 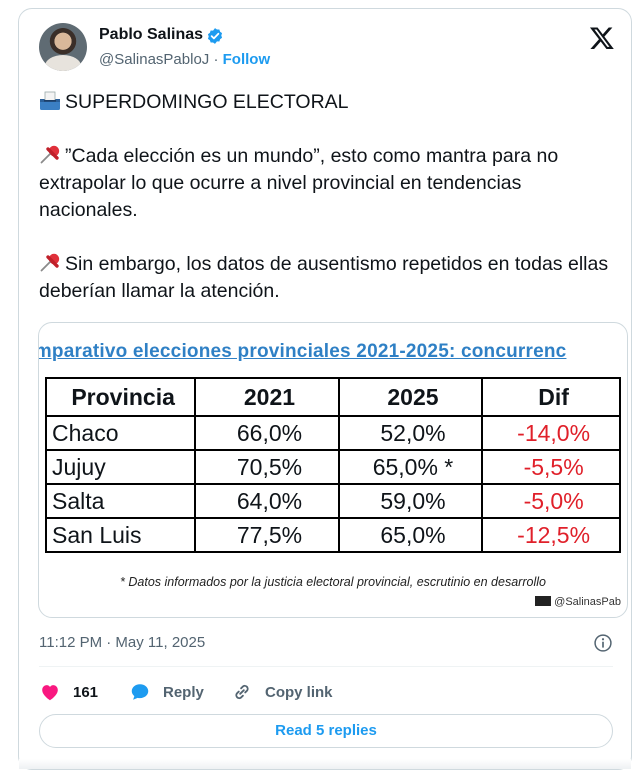 What do you see at coordinates (410, 535) in the screenshot?
I see `cell-2025: 65,0%` at bounding box center [410, 535].